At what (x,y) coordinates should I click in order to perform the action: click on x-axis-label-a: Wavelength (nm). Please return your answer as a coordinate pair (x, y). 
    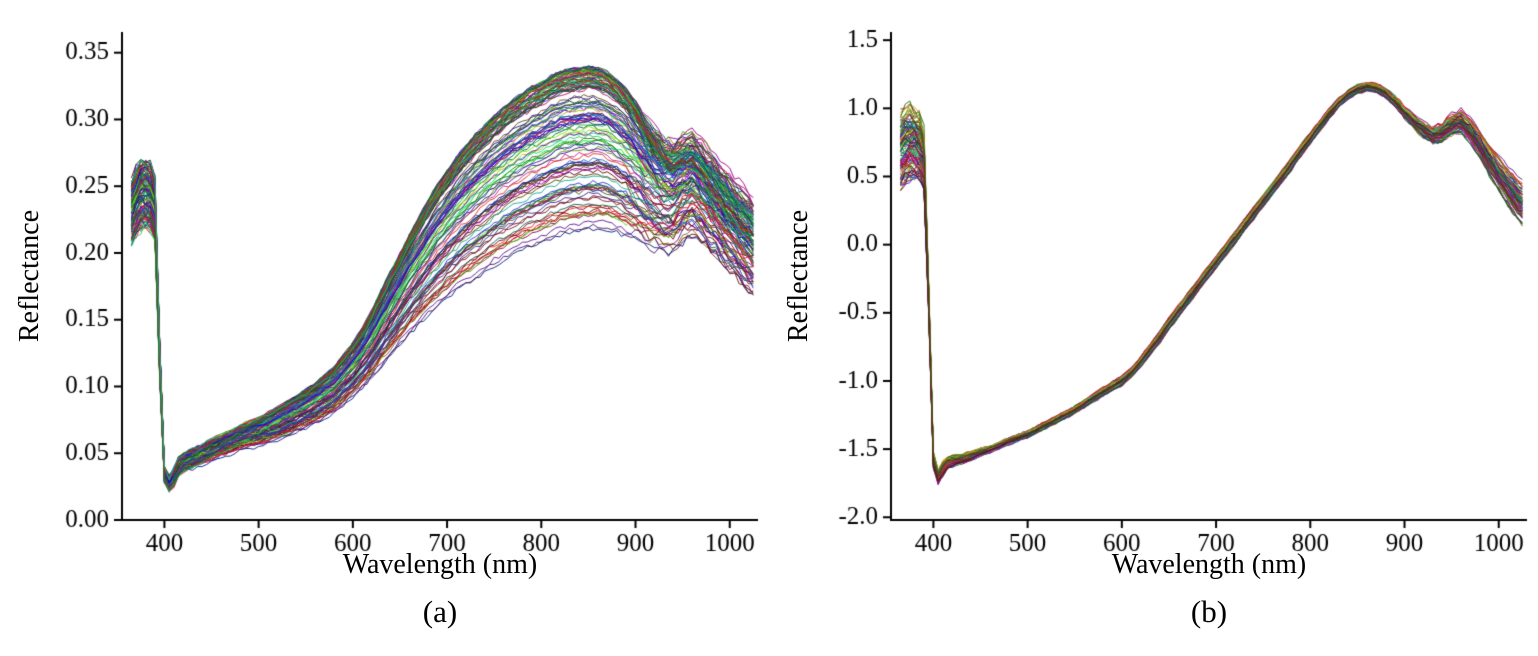
    Looking at the image, I should click on (440, 564).